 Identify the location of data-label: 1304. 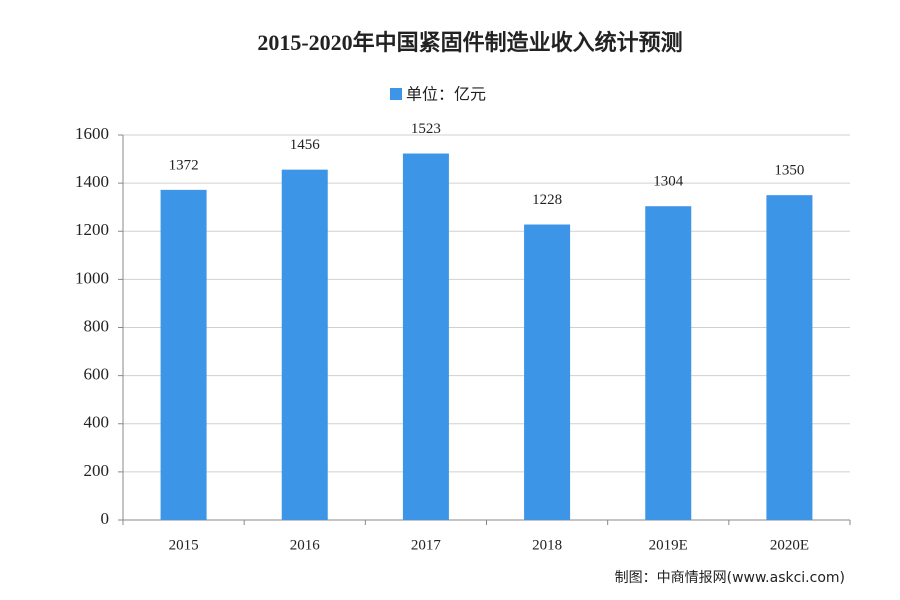
(668, 182).